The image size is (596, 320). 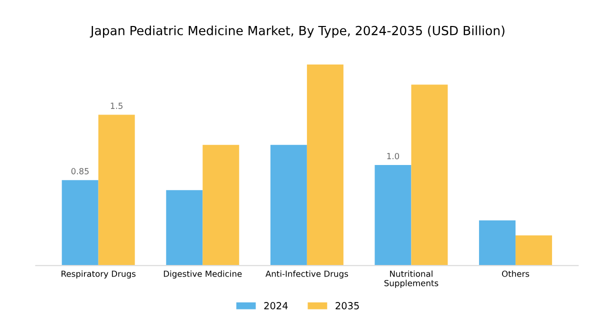 What do you see at coordinates (307, 274) in the screenshot?
I see `x-tick-label: Anti-Infective Drugs` at bounding box center [307, 274].